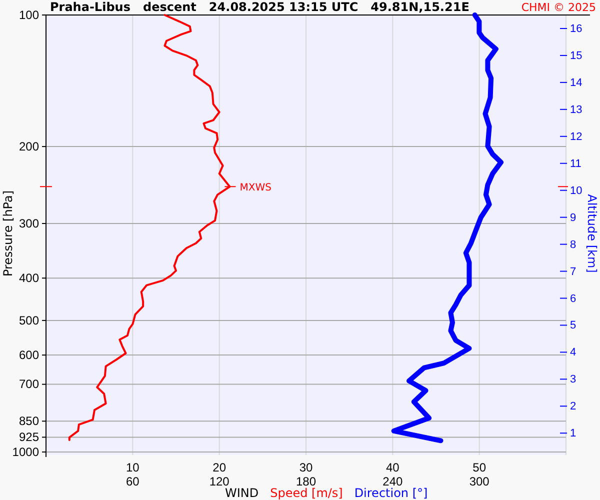 Image resolution: width=600 pixels, height=500 pixels. What do you see at coordinates (573, 298) in the screenshot?
I see `y2-tick-label: 6` at bounding box center [573, 298].